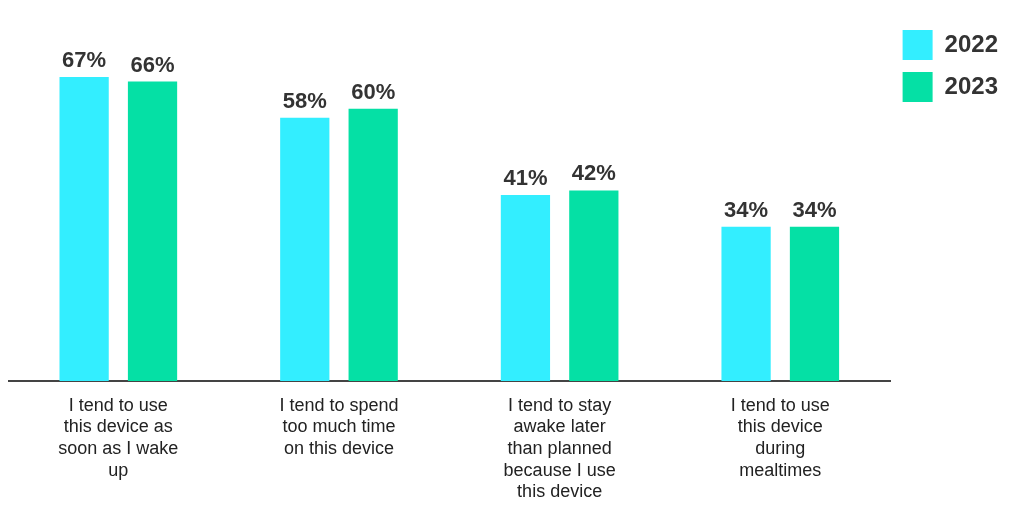  Describe the element at coordinates (780, 437) in the screenshot. I see `x-tick-label: I tend to use this device during mealtimes` at that location.